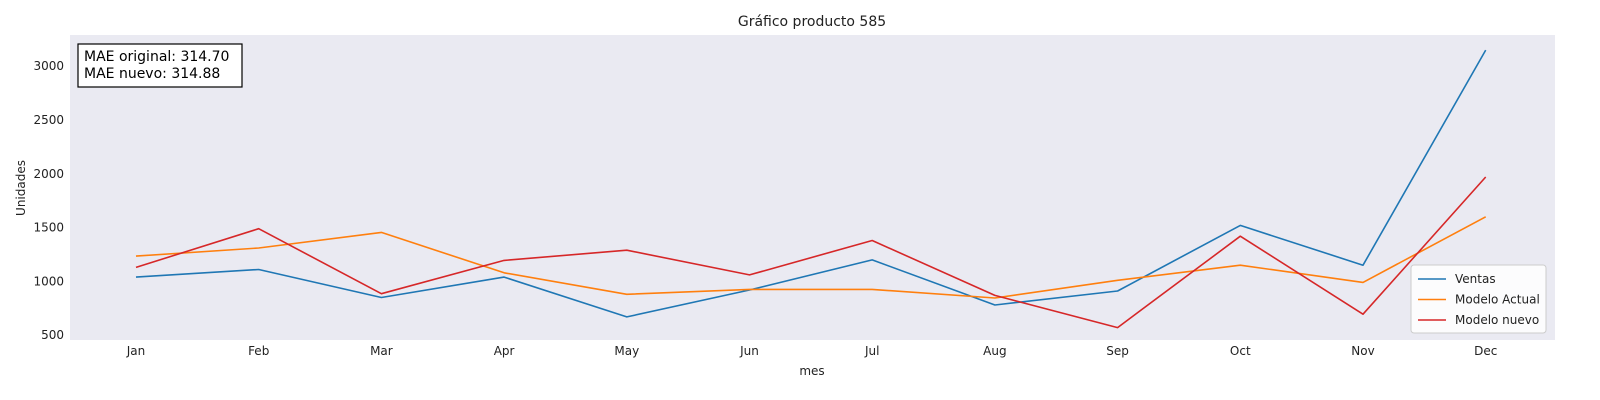 The height and width of the screenshot is (400, 1600). I want to click on x-tick-label: May, so click(626, 351).